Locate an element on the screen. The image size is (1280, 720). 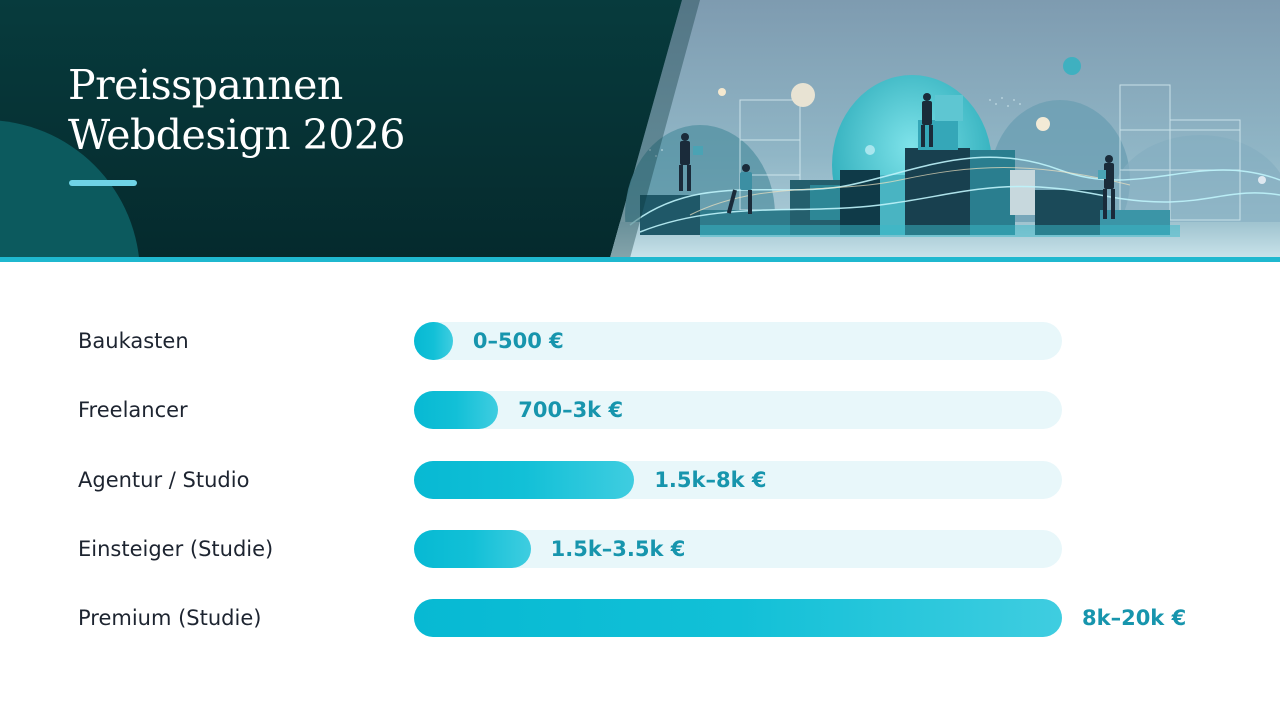
chart-row: Premium (Studie) 8k–20k € is located at coordinates (640, 618).